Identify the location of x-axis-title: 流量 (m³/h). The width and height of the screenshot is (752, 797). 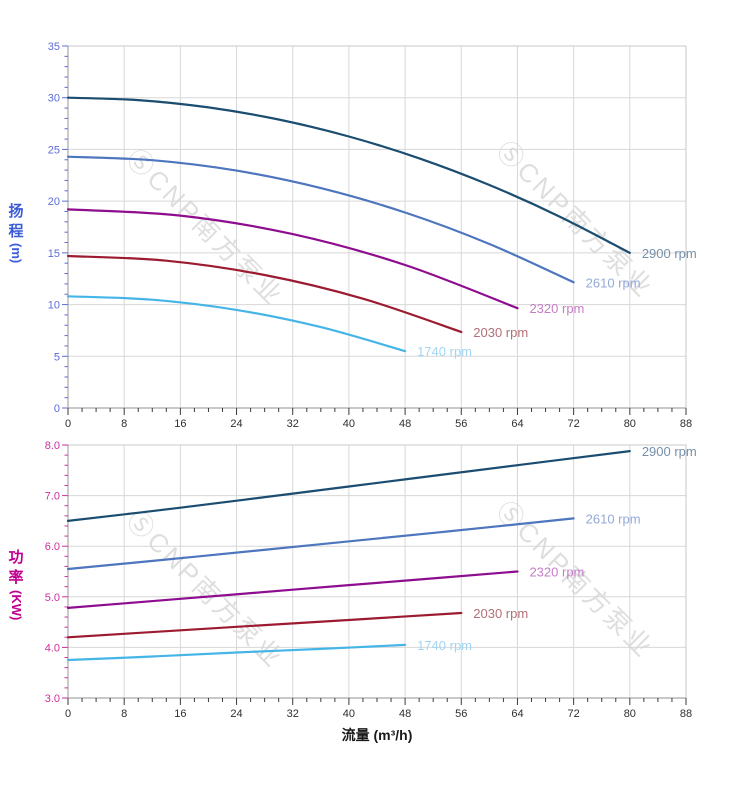
(377, 735).